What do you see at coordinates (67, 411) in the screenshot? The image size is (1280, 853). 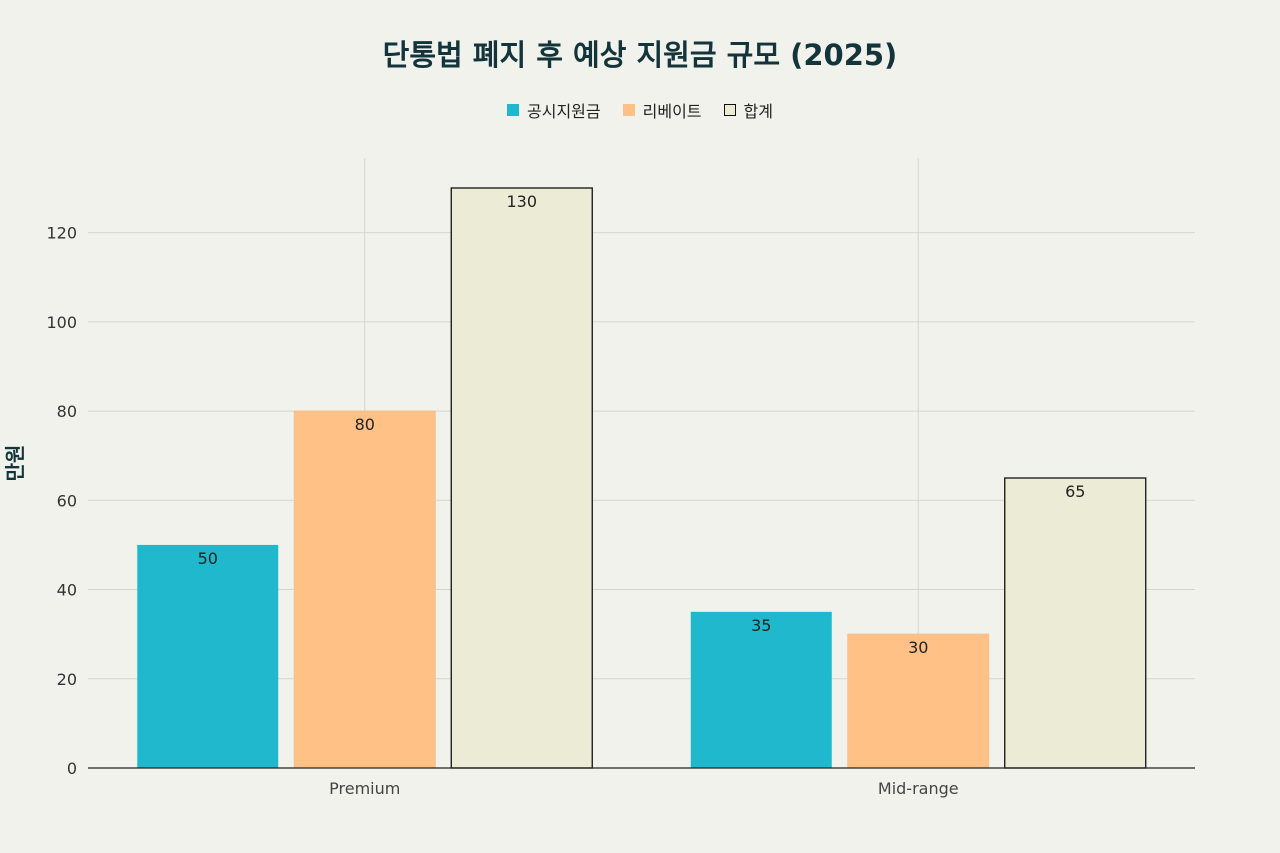 I see `y-tick-label: 80` at bounding box center [67, 411].